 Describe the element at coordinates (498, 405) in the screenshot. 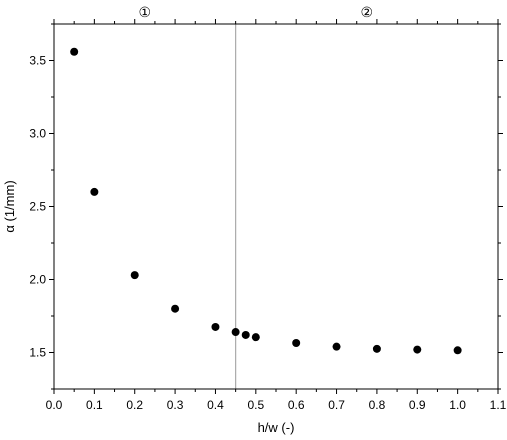

I see `x-tick-label: 1.1` at that location.